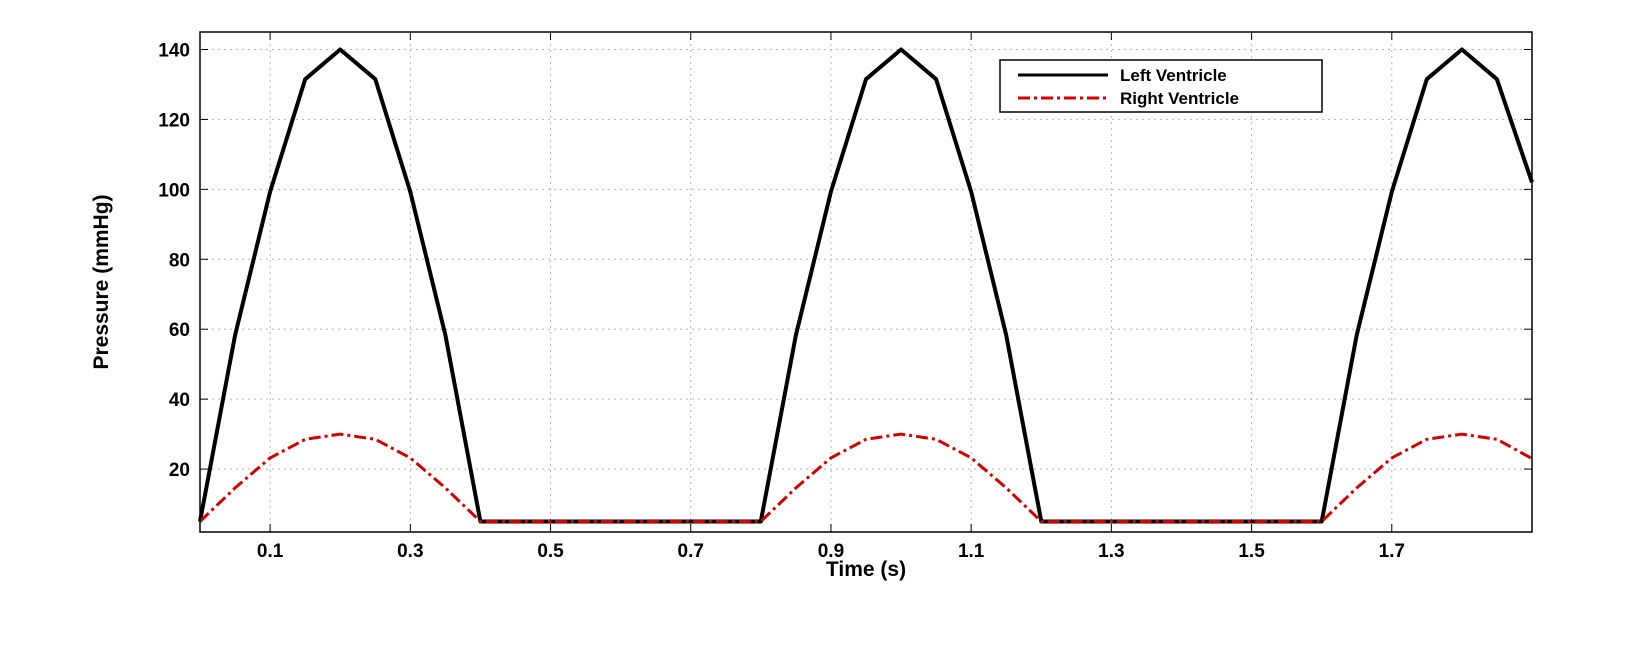  What do you see at coordinates (179, 330) in the screenshot?
I see `y-tick-label: 60` at bounding box center [179, 330].